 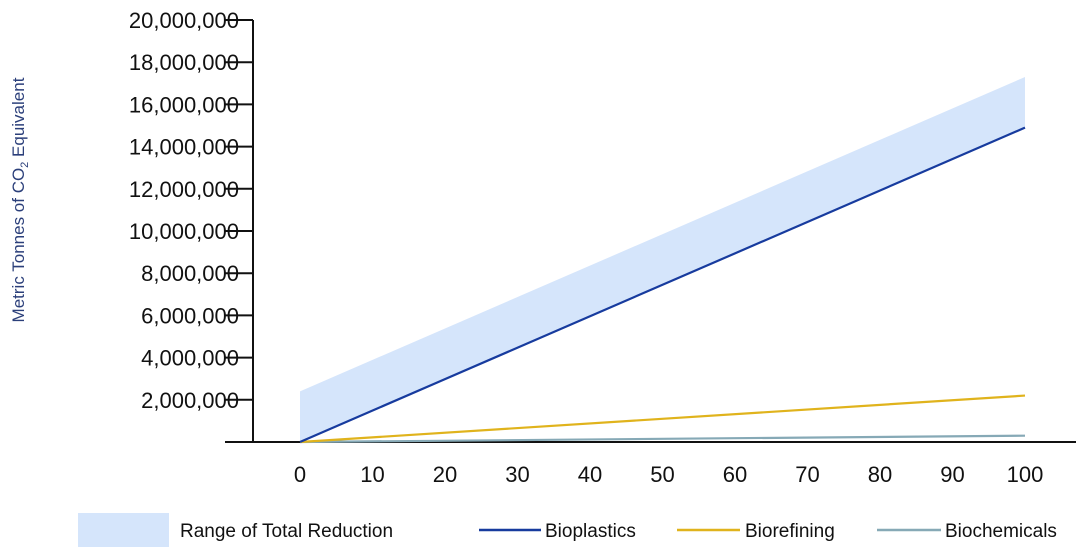 I want to click on x-tick-label: 80, so click(x=880, y=474).